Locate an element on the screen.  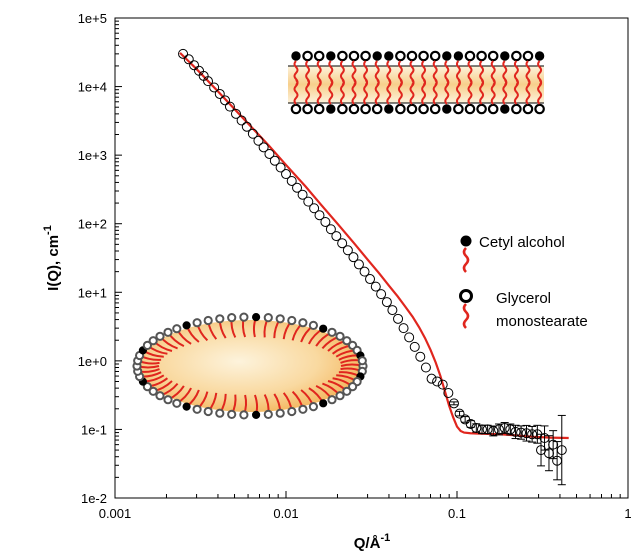
y-tick-label: 1e+4 is located at coordinates (92, 87).